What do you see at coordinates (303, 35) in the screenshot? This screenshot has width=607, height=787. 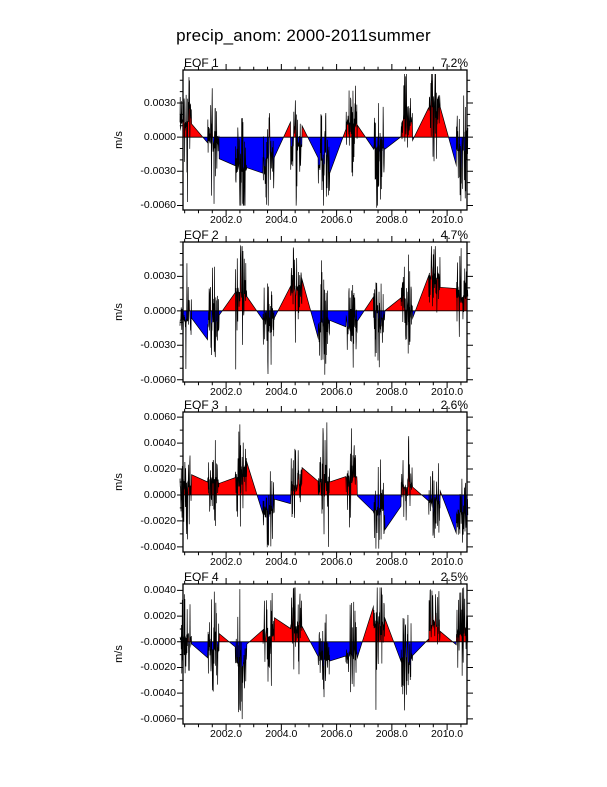 I see `plot-title: precip_anom: 2000-2011summer` at bounding box center [303, 35].